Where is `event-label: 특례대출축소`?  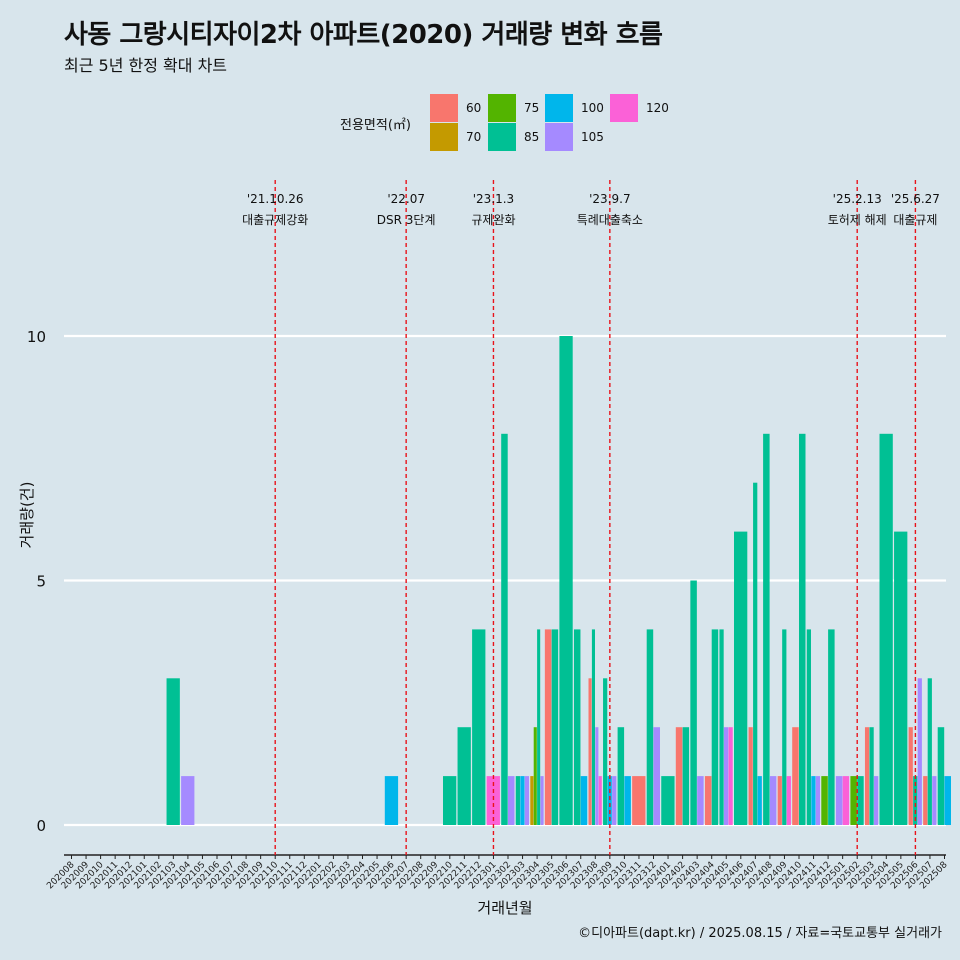
event-label: 특례대출축소 is located at coordinates (610, 220).